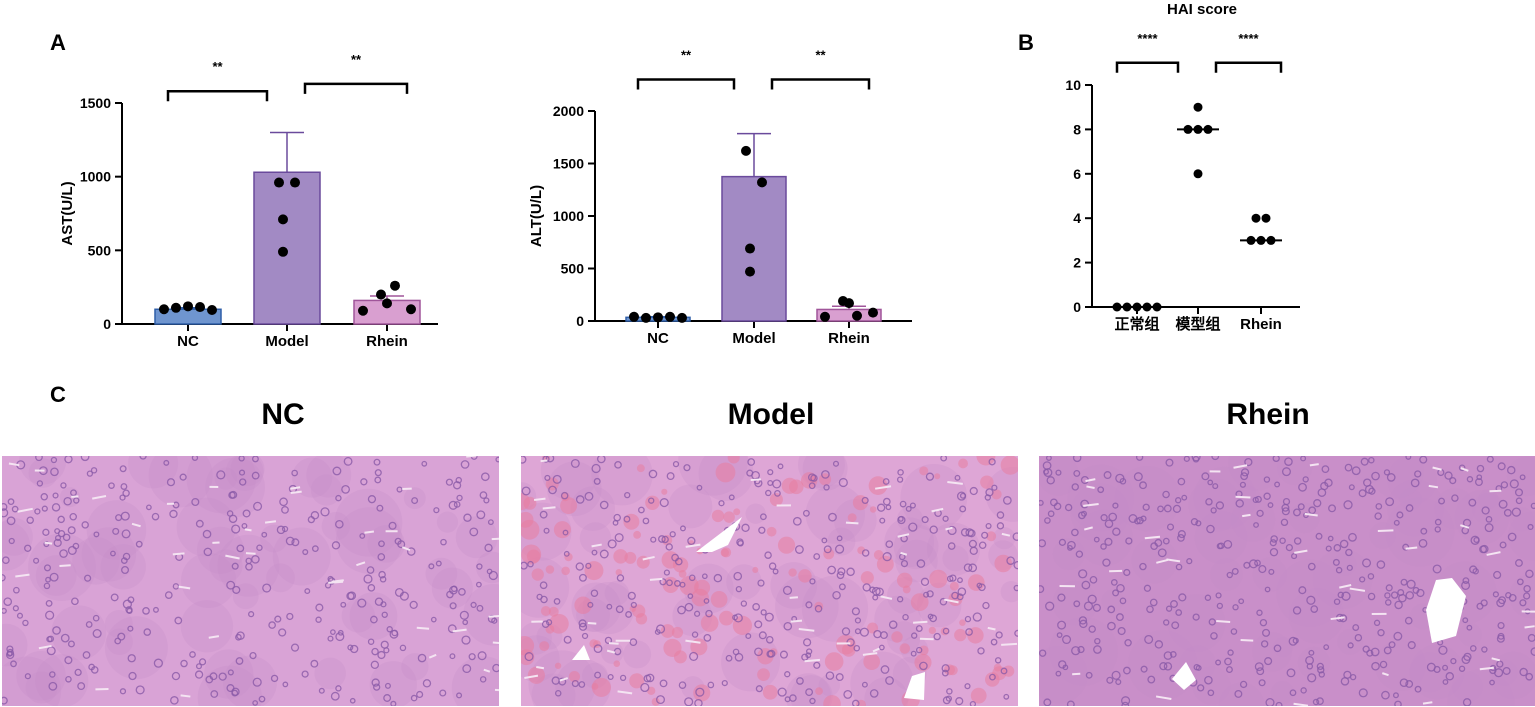  I want to click on alt-y-tick-label: 2000, so click(568, 111).